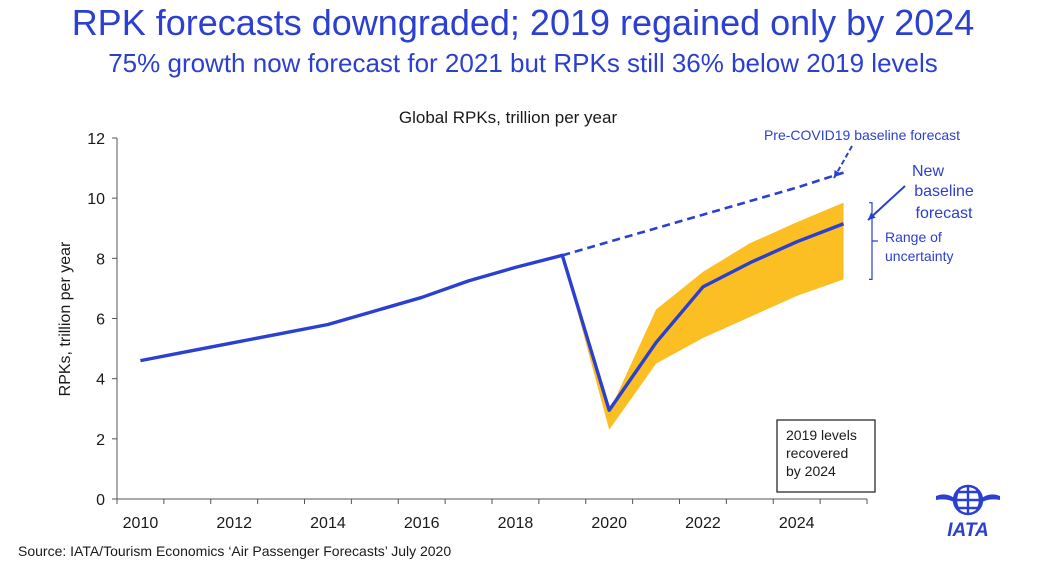 The width and height of the screenshot is (1046, 564). Describe the element at coordinates (928, 171) in the screenshot. I see `new-baseline-label-line-1: New` at that location.